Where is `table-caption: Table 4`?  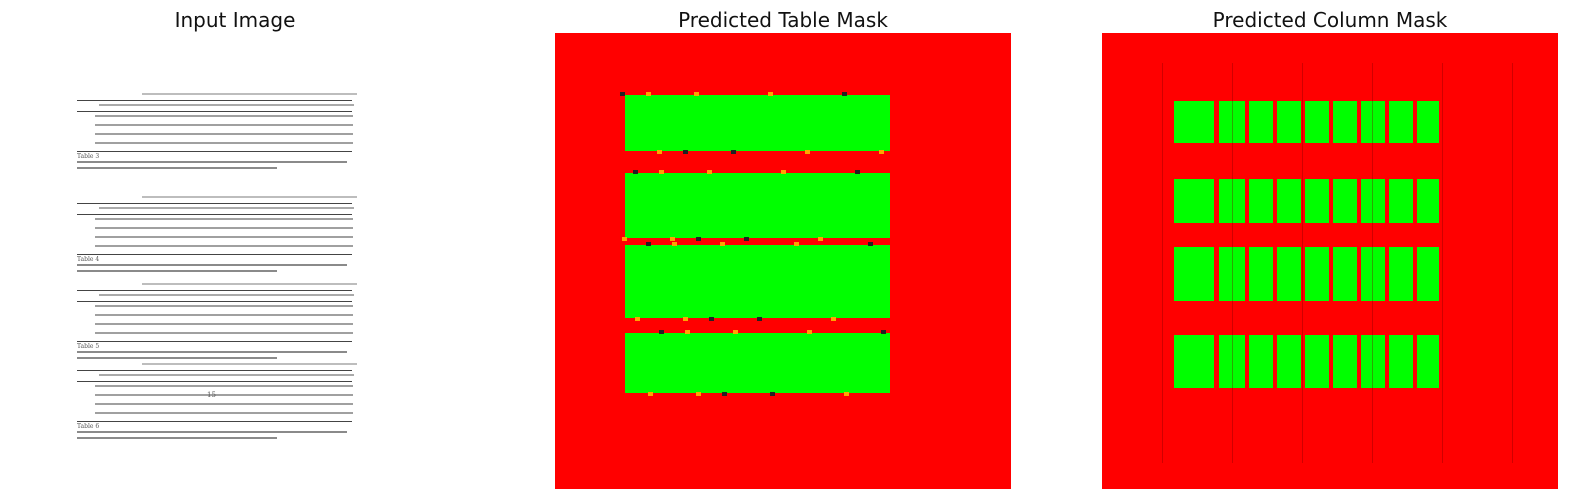
table-caption: Table 4 is located at coordinates (88, 259).